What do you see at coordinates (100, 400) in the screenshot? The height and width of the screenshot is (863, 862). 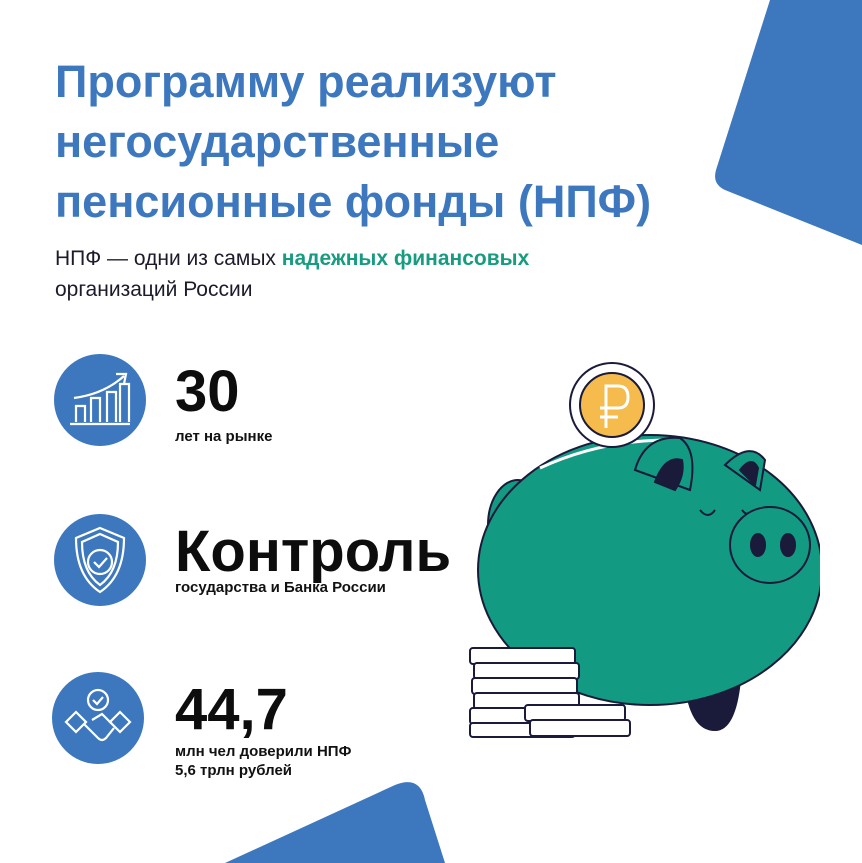 I see `growth-chart-icon` at bounding box center [100, 400].